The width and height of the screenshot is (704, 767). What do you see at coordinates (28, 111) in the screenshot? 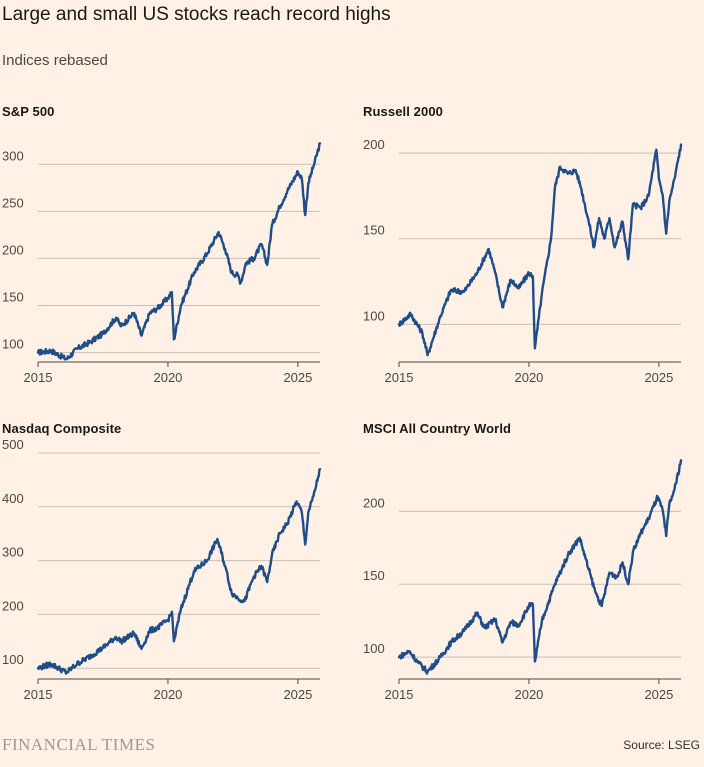
I see `panel-title: S&P 500` at bounding box center [28, 111].